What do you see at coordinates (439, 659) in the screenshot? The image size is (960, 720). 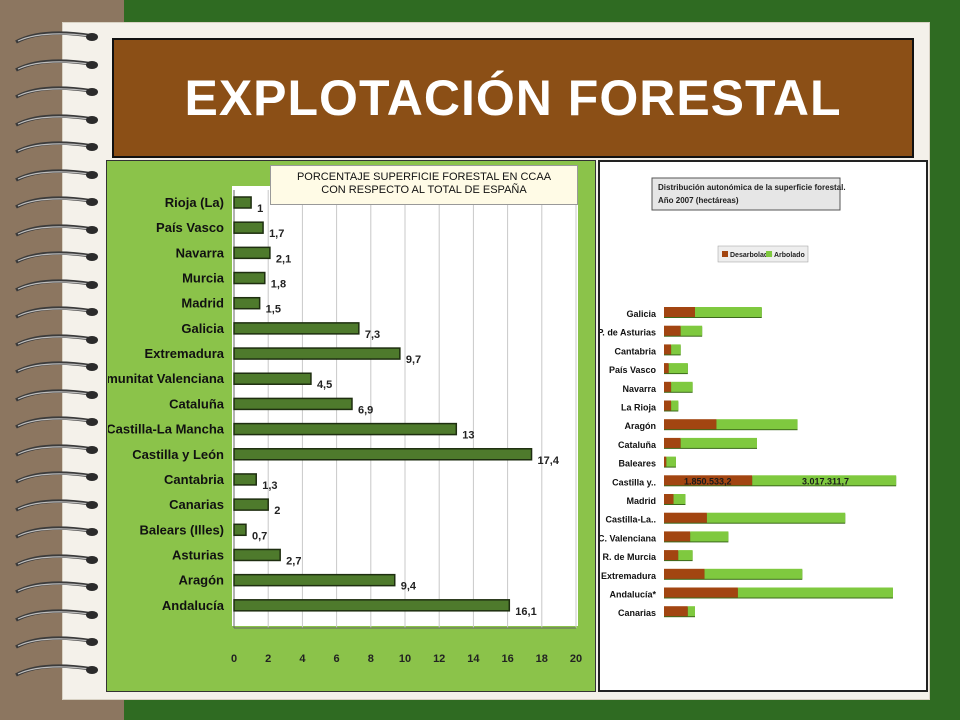 I see `x-tick-label: 12` at bounding box center [439, 659].